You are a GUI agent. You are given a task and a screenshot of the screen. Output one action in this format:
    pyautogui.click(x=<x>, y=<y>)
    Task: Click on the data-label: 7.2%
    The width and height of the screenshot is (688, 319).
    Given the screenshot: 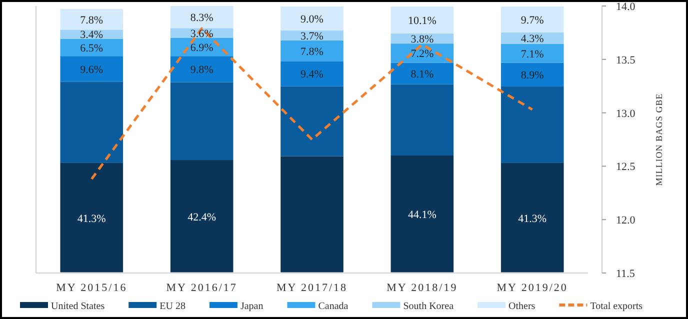 What is the action you would take?
    pyautogui.click(x=422, y=54)
    